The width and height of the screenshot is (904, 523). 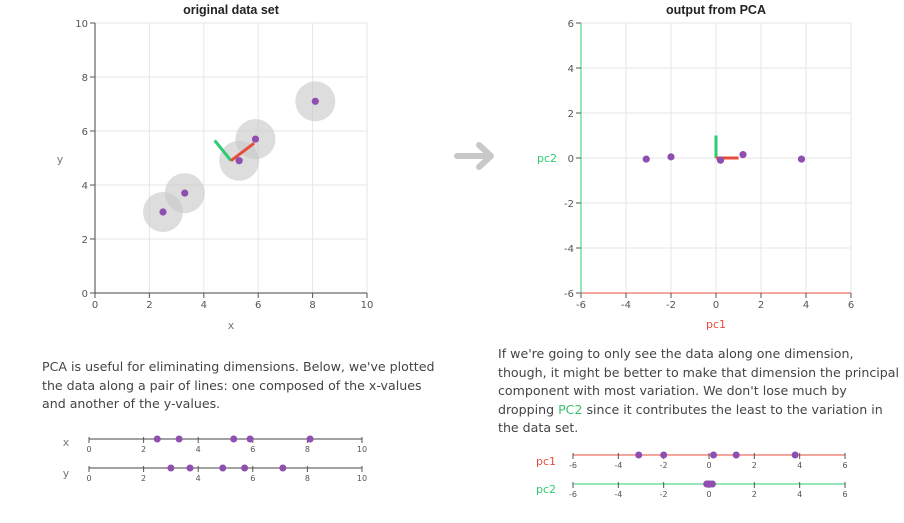 I want to click on x-tick-label: 8, so click(x=312, y=305).